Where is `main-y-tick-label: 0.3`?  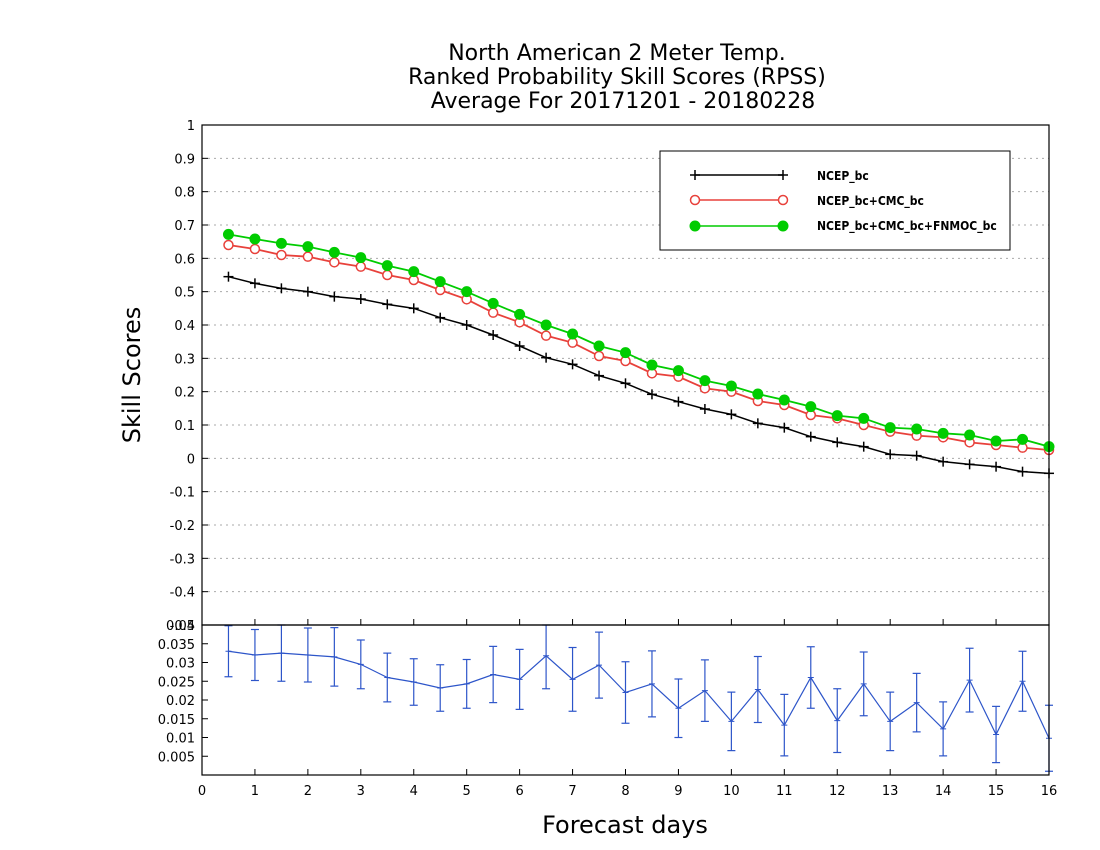 main-y-tick-label: 0.3 is located at coordinates (184, 359).